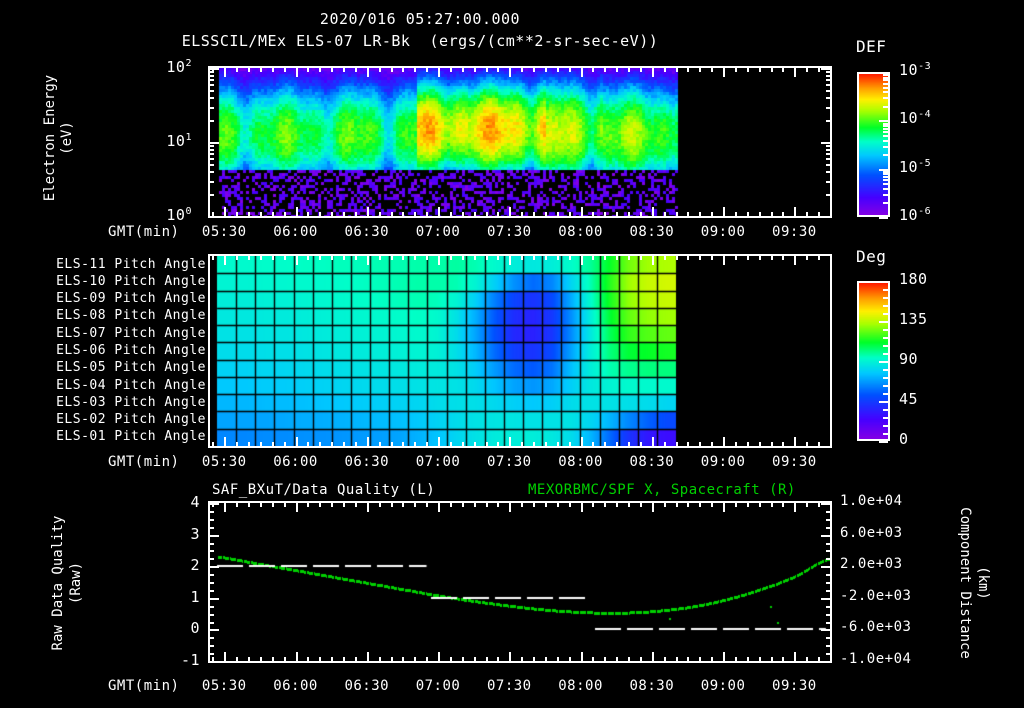 This screenshot has height=708, width=1024. What do you see at coordinates (171, 141) in the screenshot?
I see `top-panel-ytick-label: 101` at bounding box center [171, 141].